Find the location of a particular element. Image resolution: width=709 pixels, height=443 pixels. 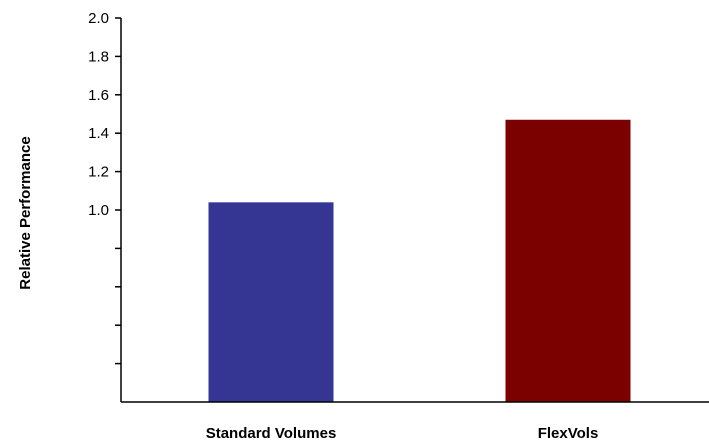

x-category-labels: Standard Volumes FlexVols is located at coordinates (402, 433).